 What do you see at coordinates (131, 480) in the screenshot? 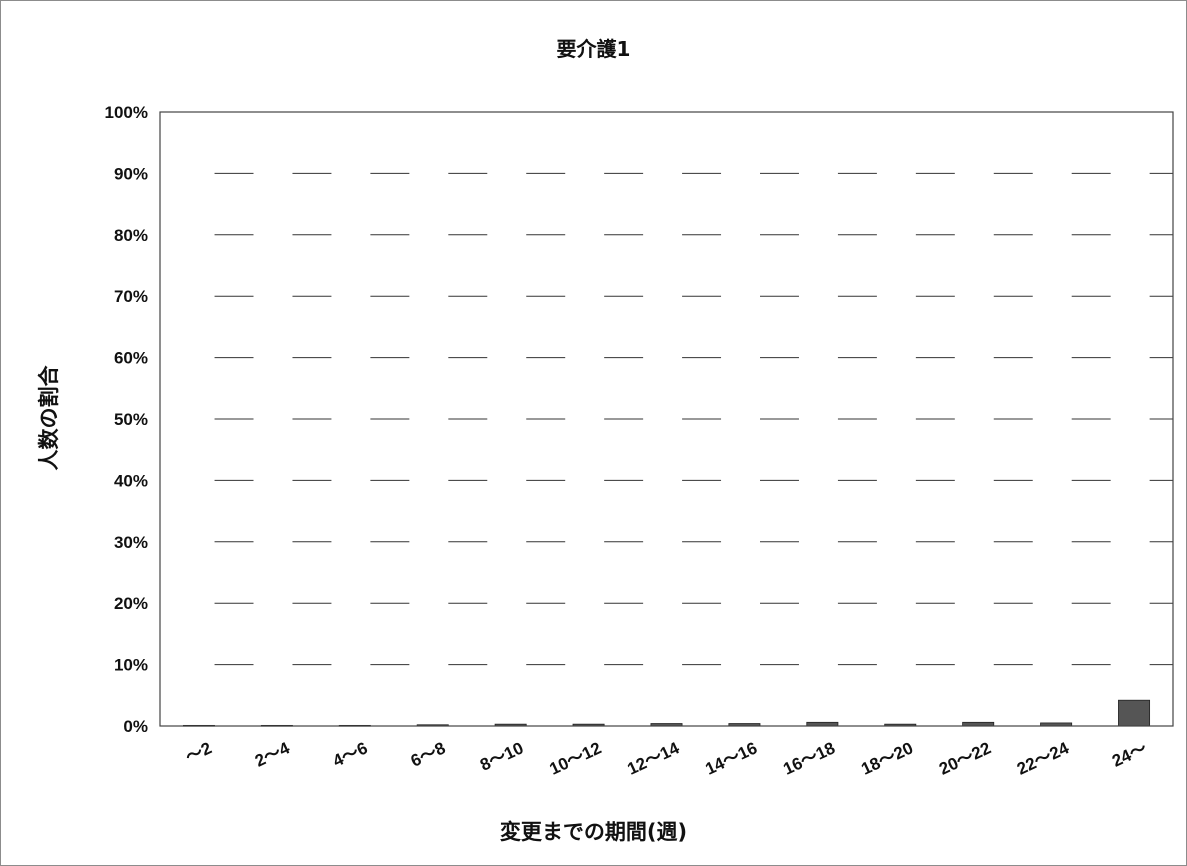
I see `y-tick-label: 40%` at bounding box center [131, 480].